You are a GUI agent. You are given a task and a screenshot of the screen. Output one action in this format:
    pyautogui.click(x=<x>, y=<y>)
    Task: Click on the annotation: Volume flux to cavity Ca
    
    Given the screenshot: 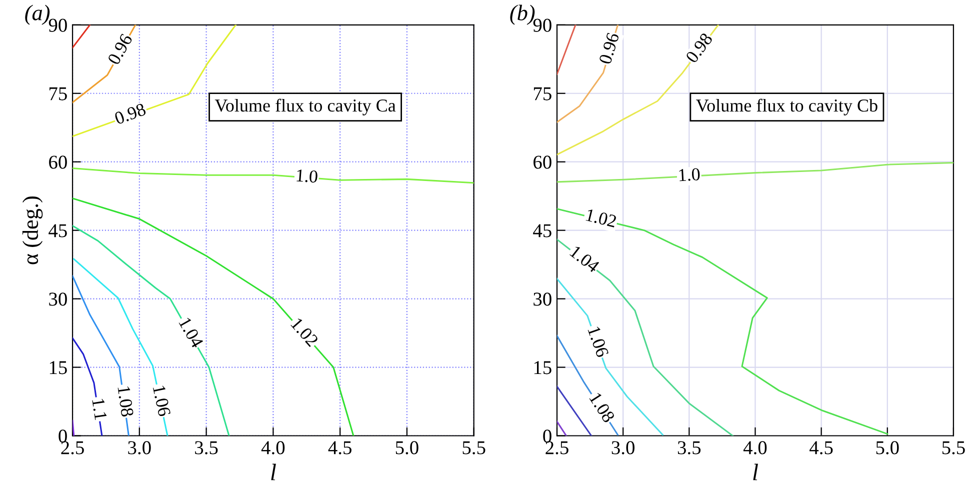 What is the action you would take?
    pyautogui.click(x=305, y=107)
    